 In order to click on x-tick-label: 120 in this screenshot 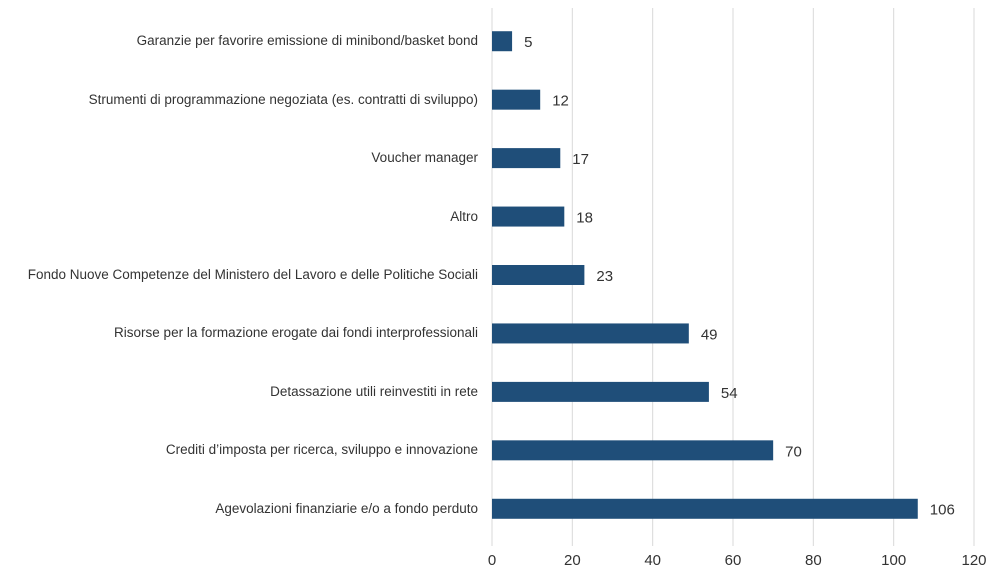, I will do `click(973, 560)`.